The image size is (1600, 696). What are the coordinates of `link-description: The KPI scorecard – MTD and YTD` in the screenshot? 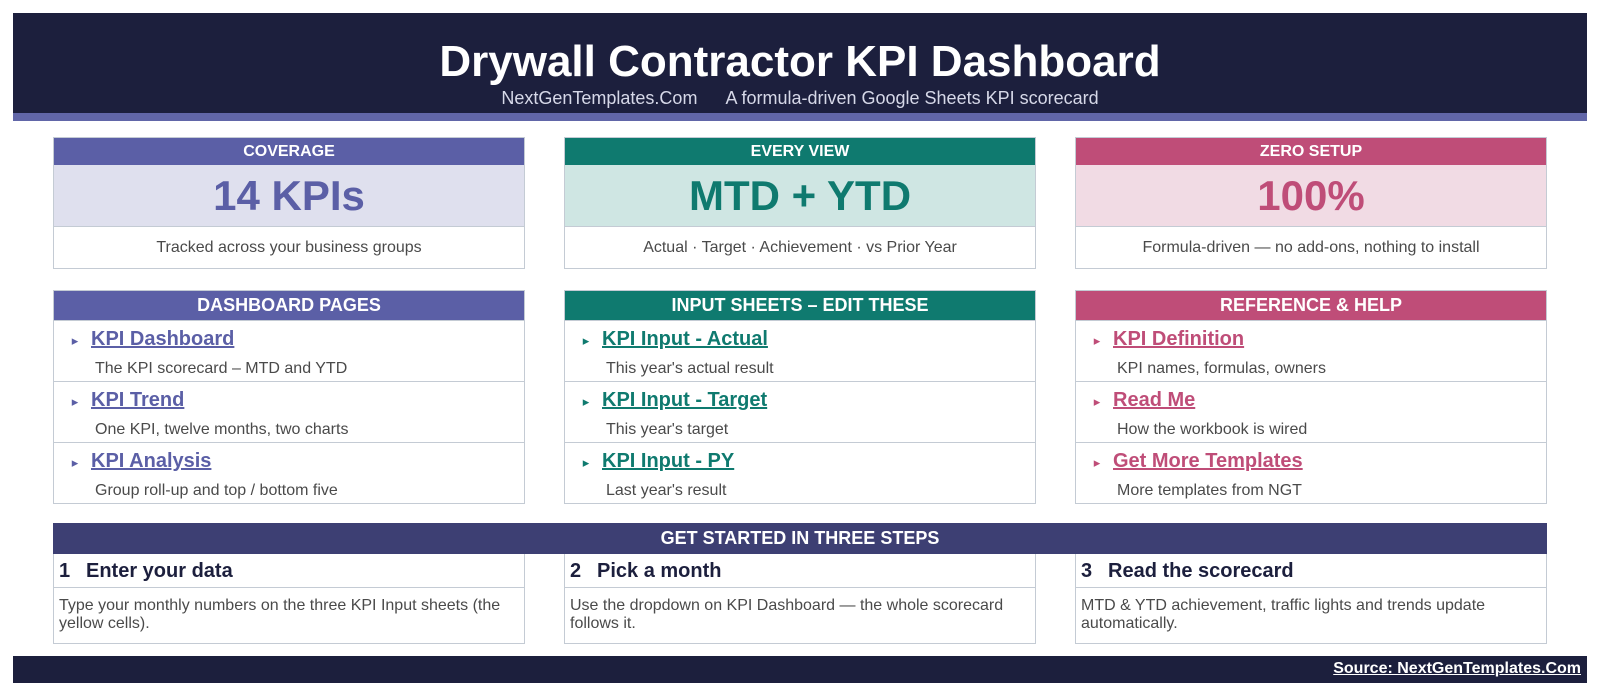 It's located at (221, 368).